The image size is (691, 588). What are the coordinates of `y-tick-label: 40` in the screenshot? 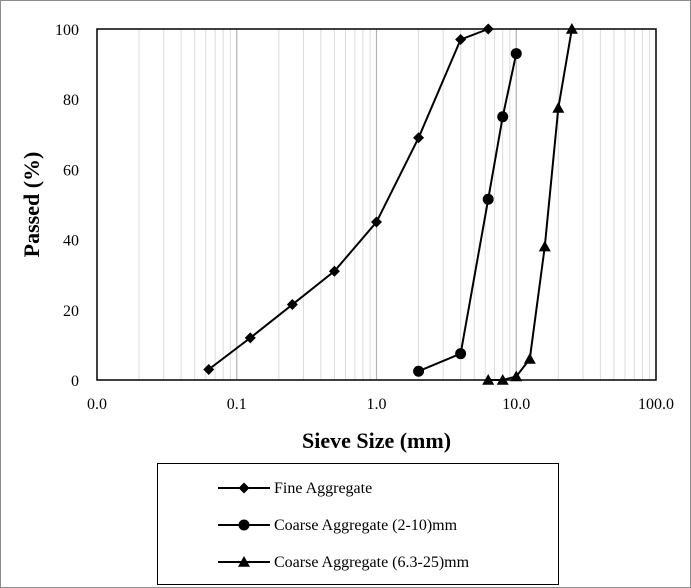 It's located at (71, 241).